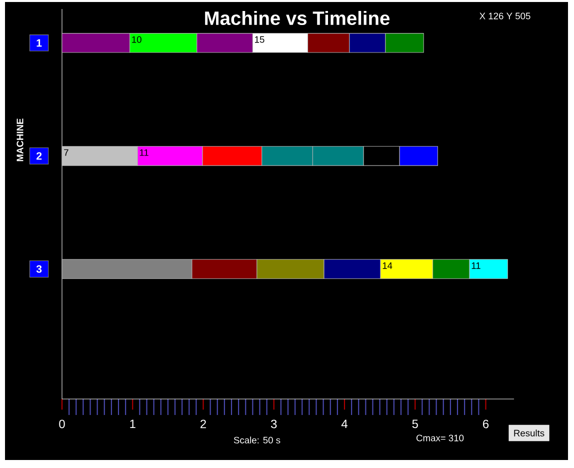  I want to click on x-tick-label: 2, so click(203, 424).